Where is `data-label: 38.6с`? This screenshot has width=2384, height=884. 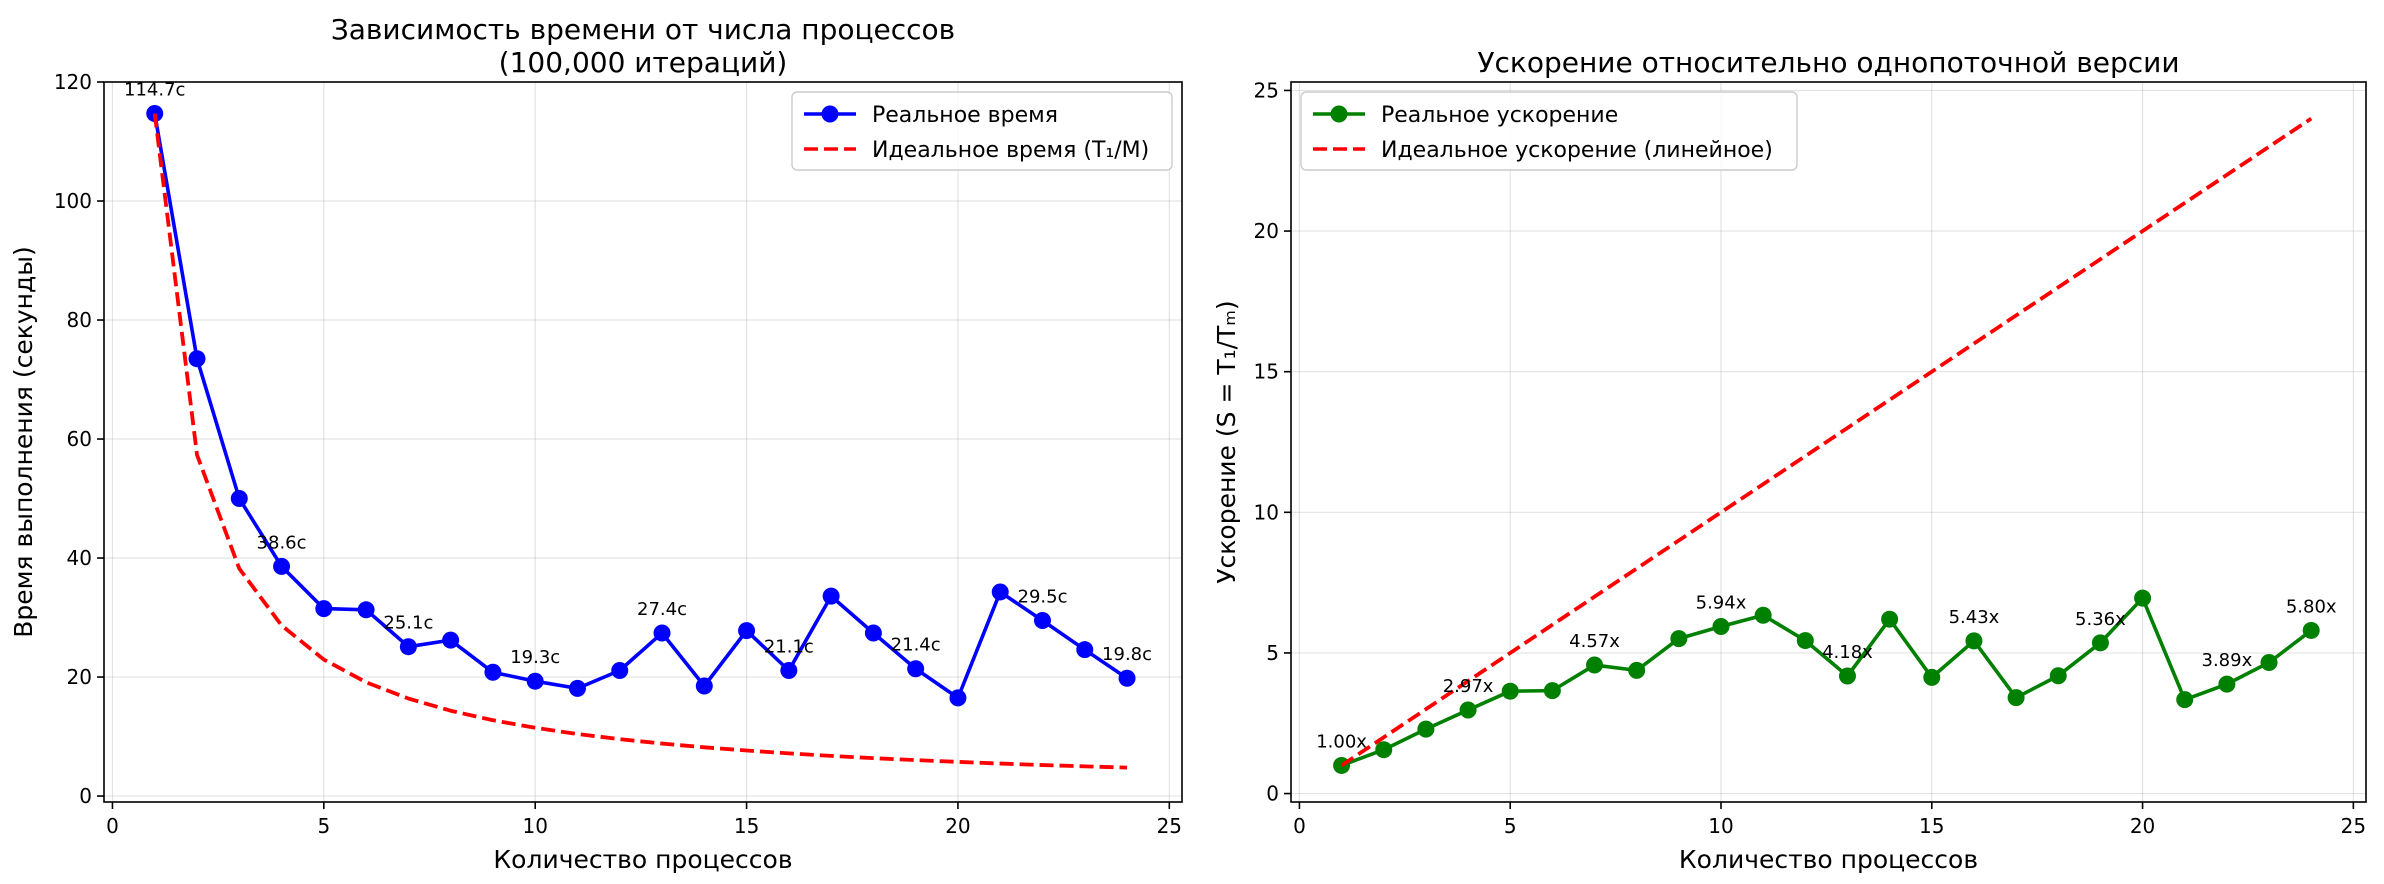
data-label: 38.6с is located at coordinates (282, 542).